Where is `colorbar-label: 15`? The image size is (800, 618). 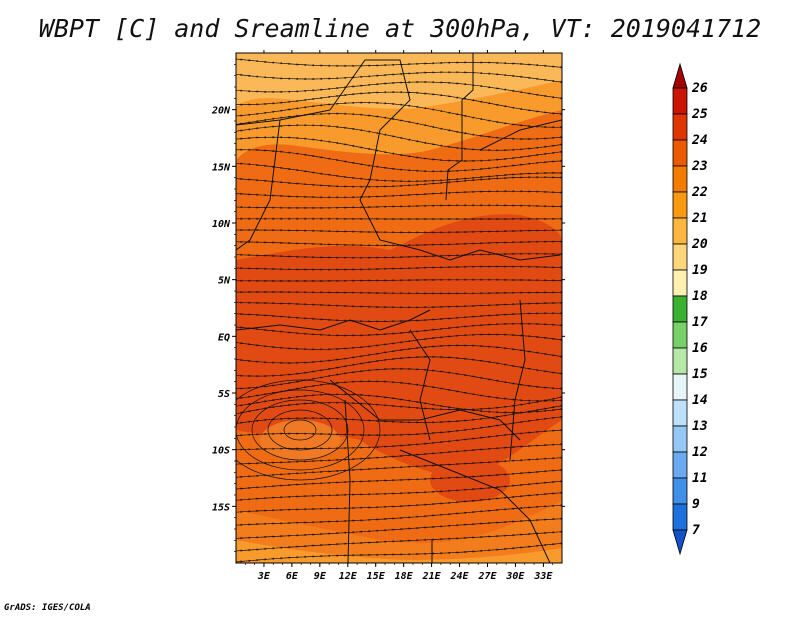
colorbar-label: 15 is located at coordinates (700, 374).